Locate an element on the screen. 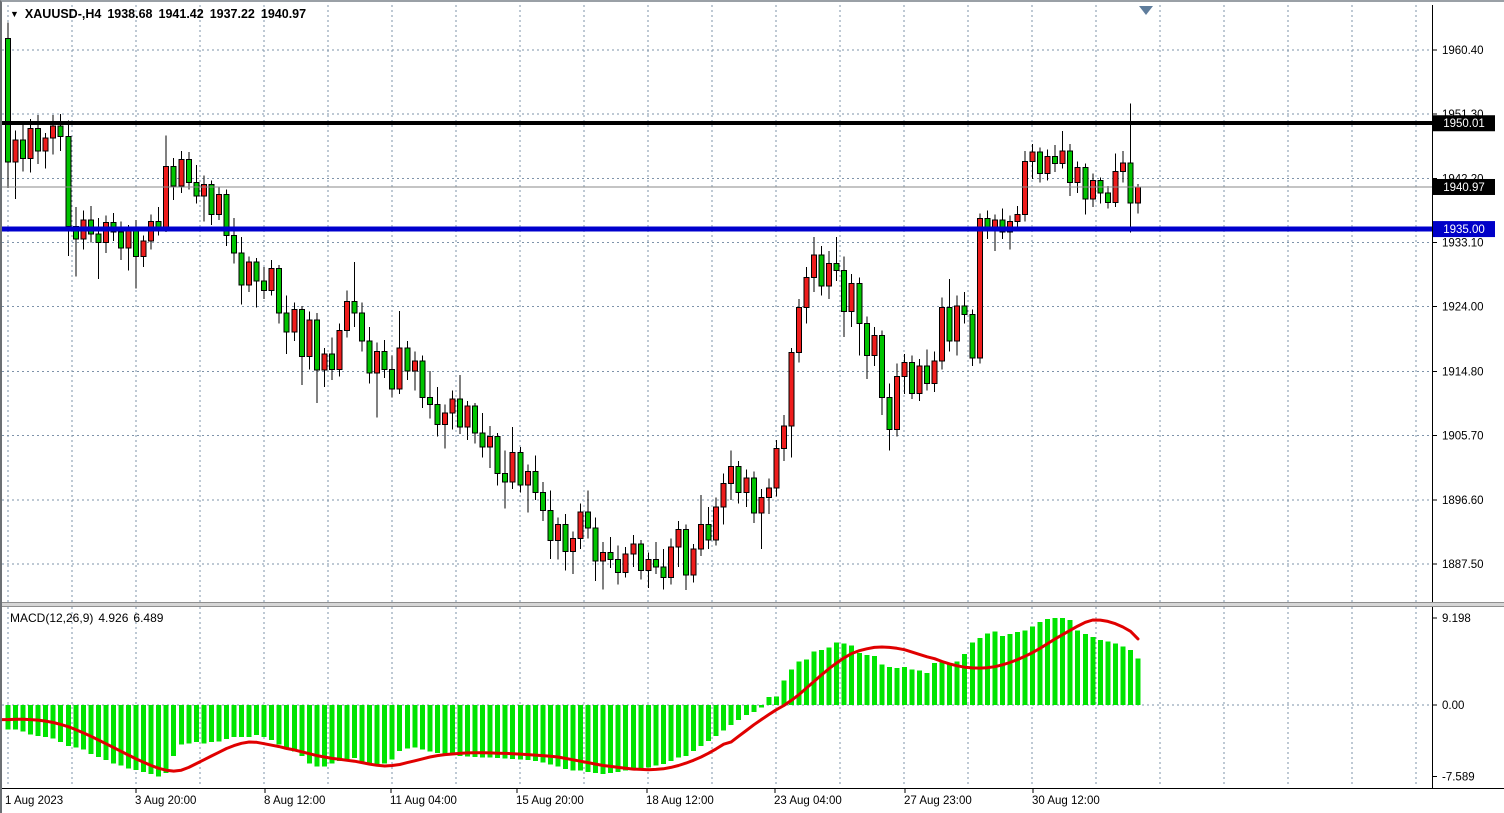  horizontal-level-lines is located at coordinates (717, 176).